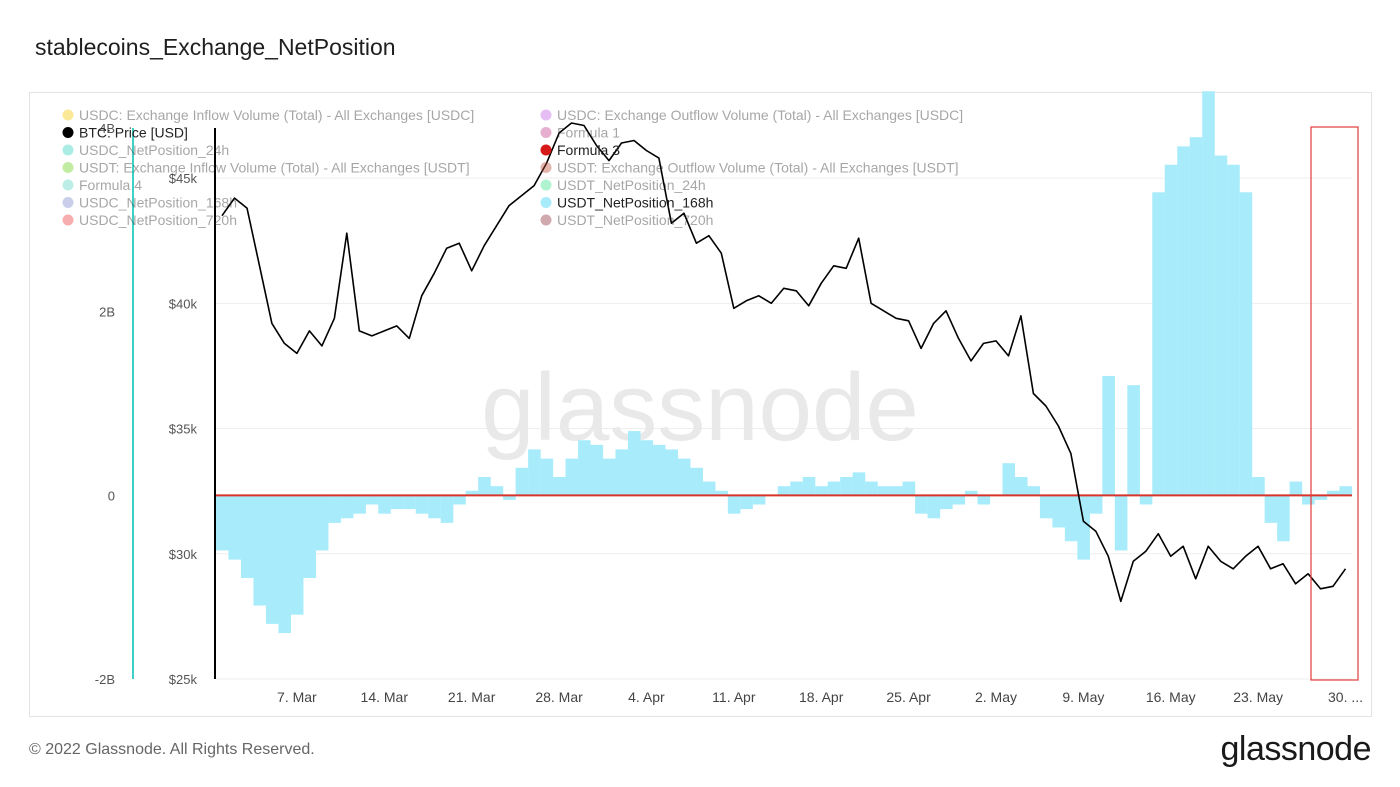  Describe the element at coordinates (588, 150) in the screenshot. I see `legend-label: Formula 3` at that location.